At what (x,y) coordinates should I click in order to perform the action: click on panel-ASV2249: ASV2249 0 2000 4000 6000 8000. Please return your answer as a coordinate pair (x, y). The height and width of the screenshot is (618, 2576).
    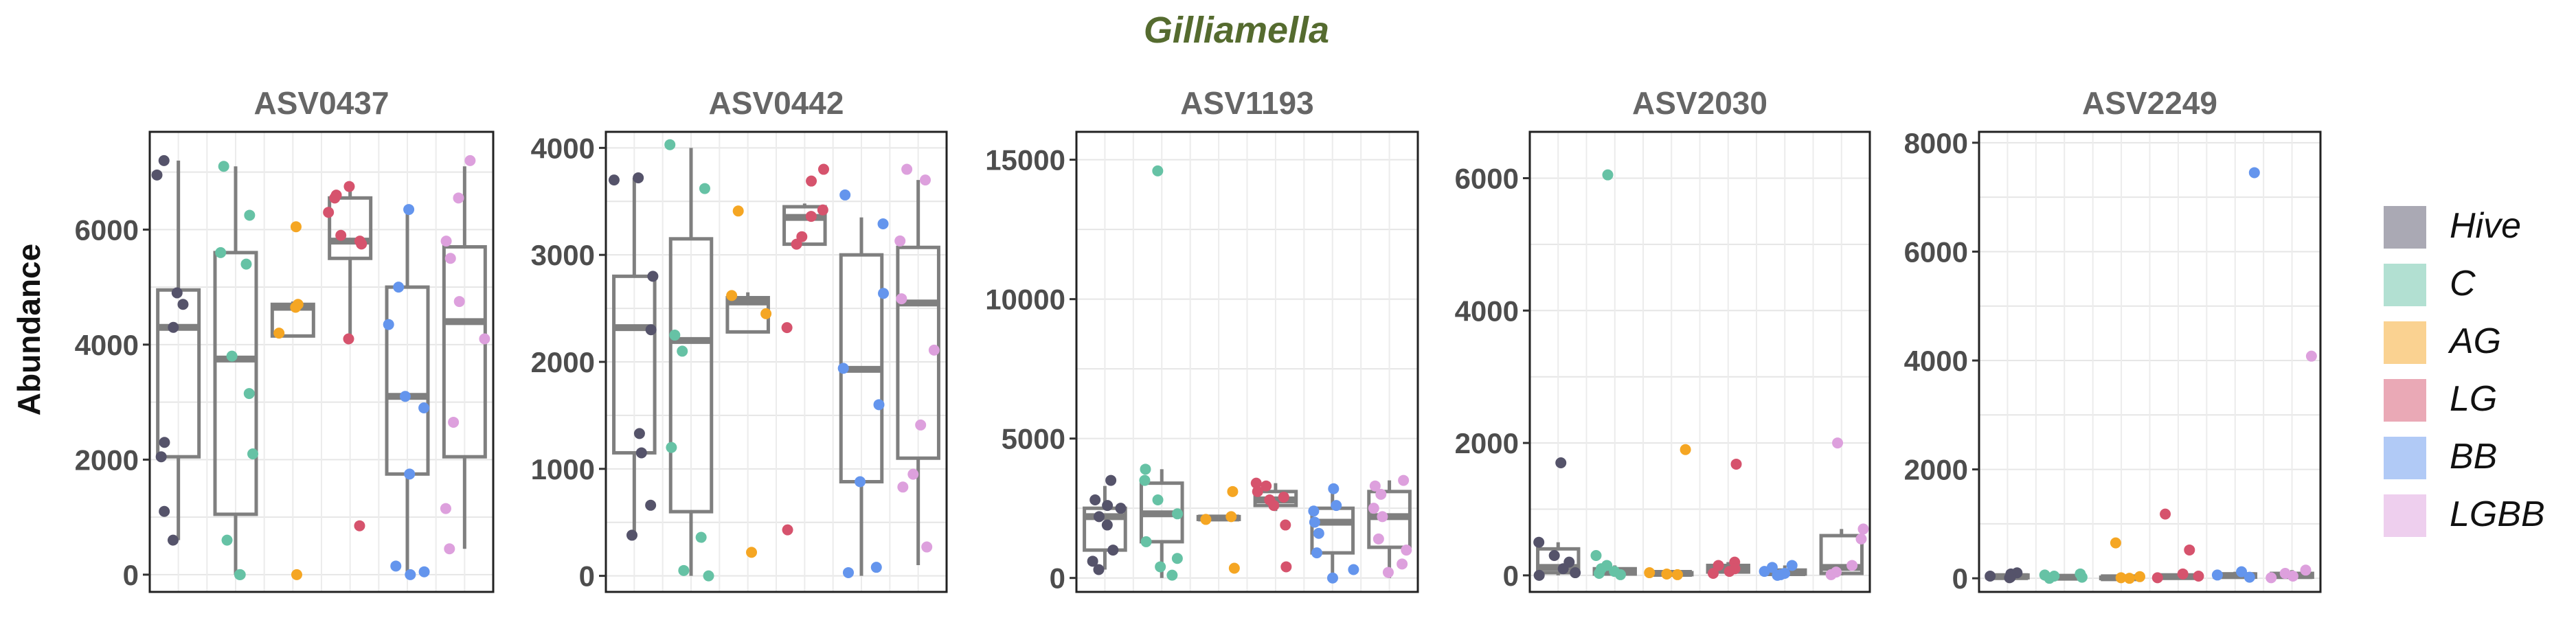
    Looking at the image, I should click on (2113, 340).